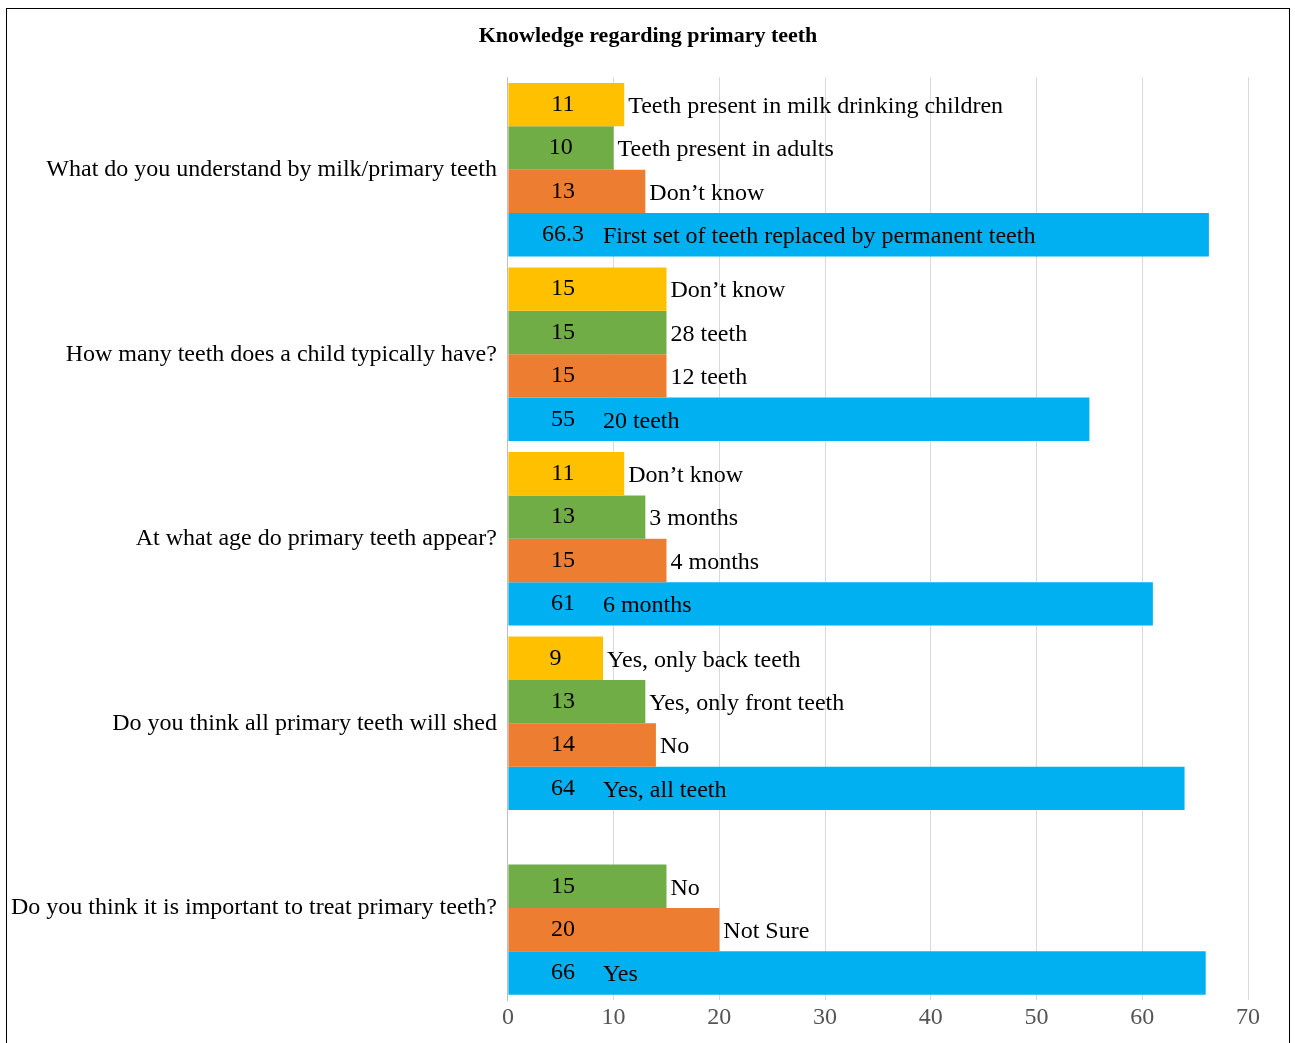 This screenshot has height=1043, width=1295. I want to click on x-tick-label: 70, so click(1248, 1015).